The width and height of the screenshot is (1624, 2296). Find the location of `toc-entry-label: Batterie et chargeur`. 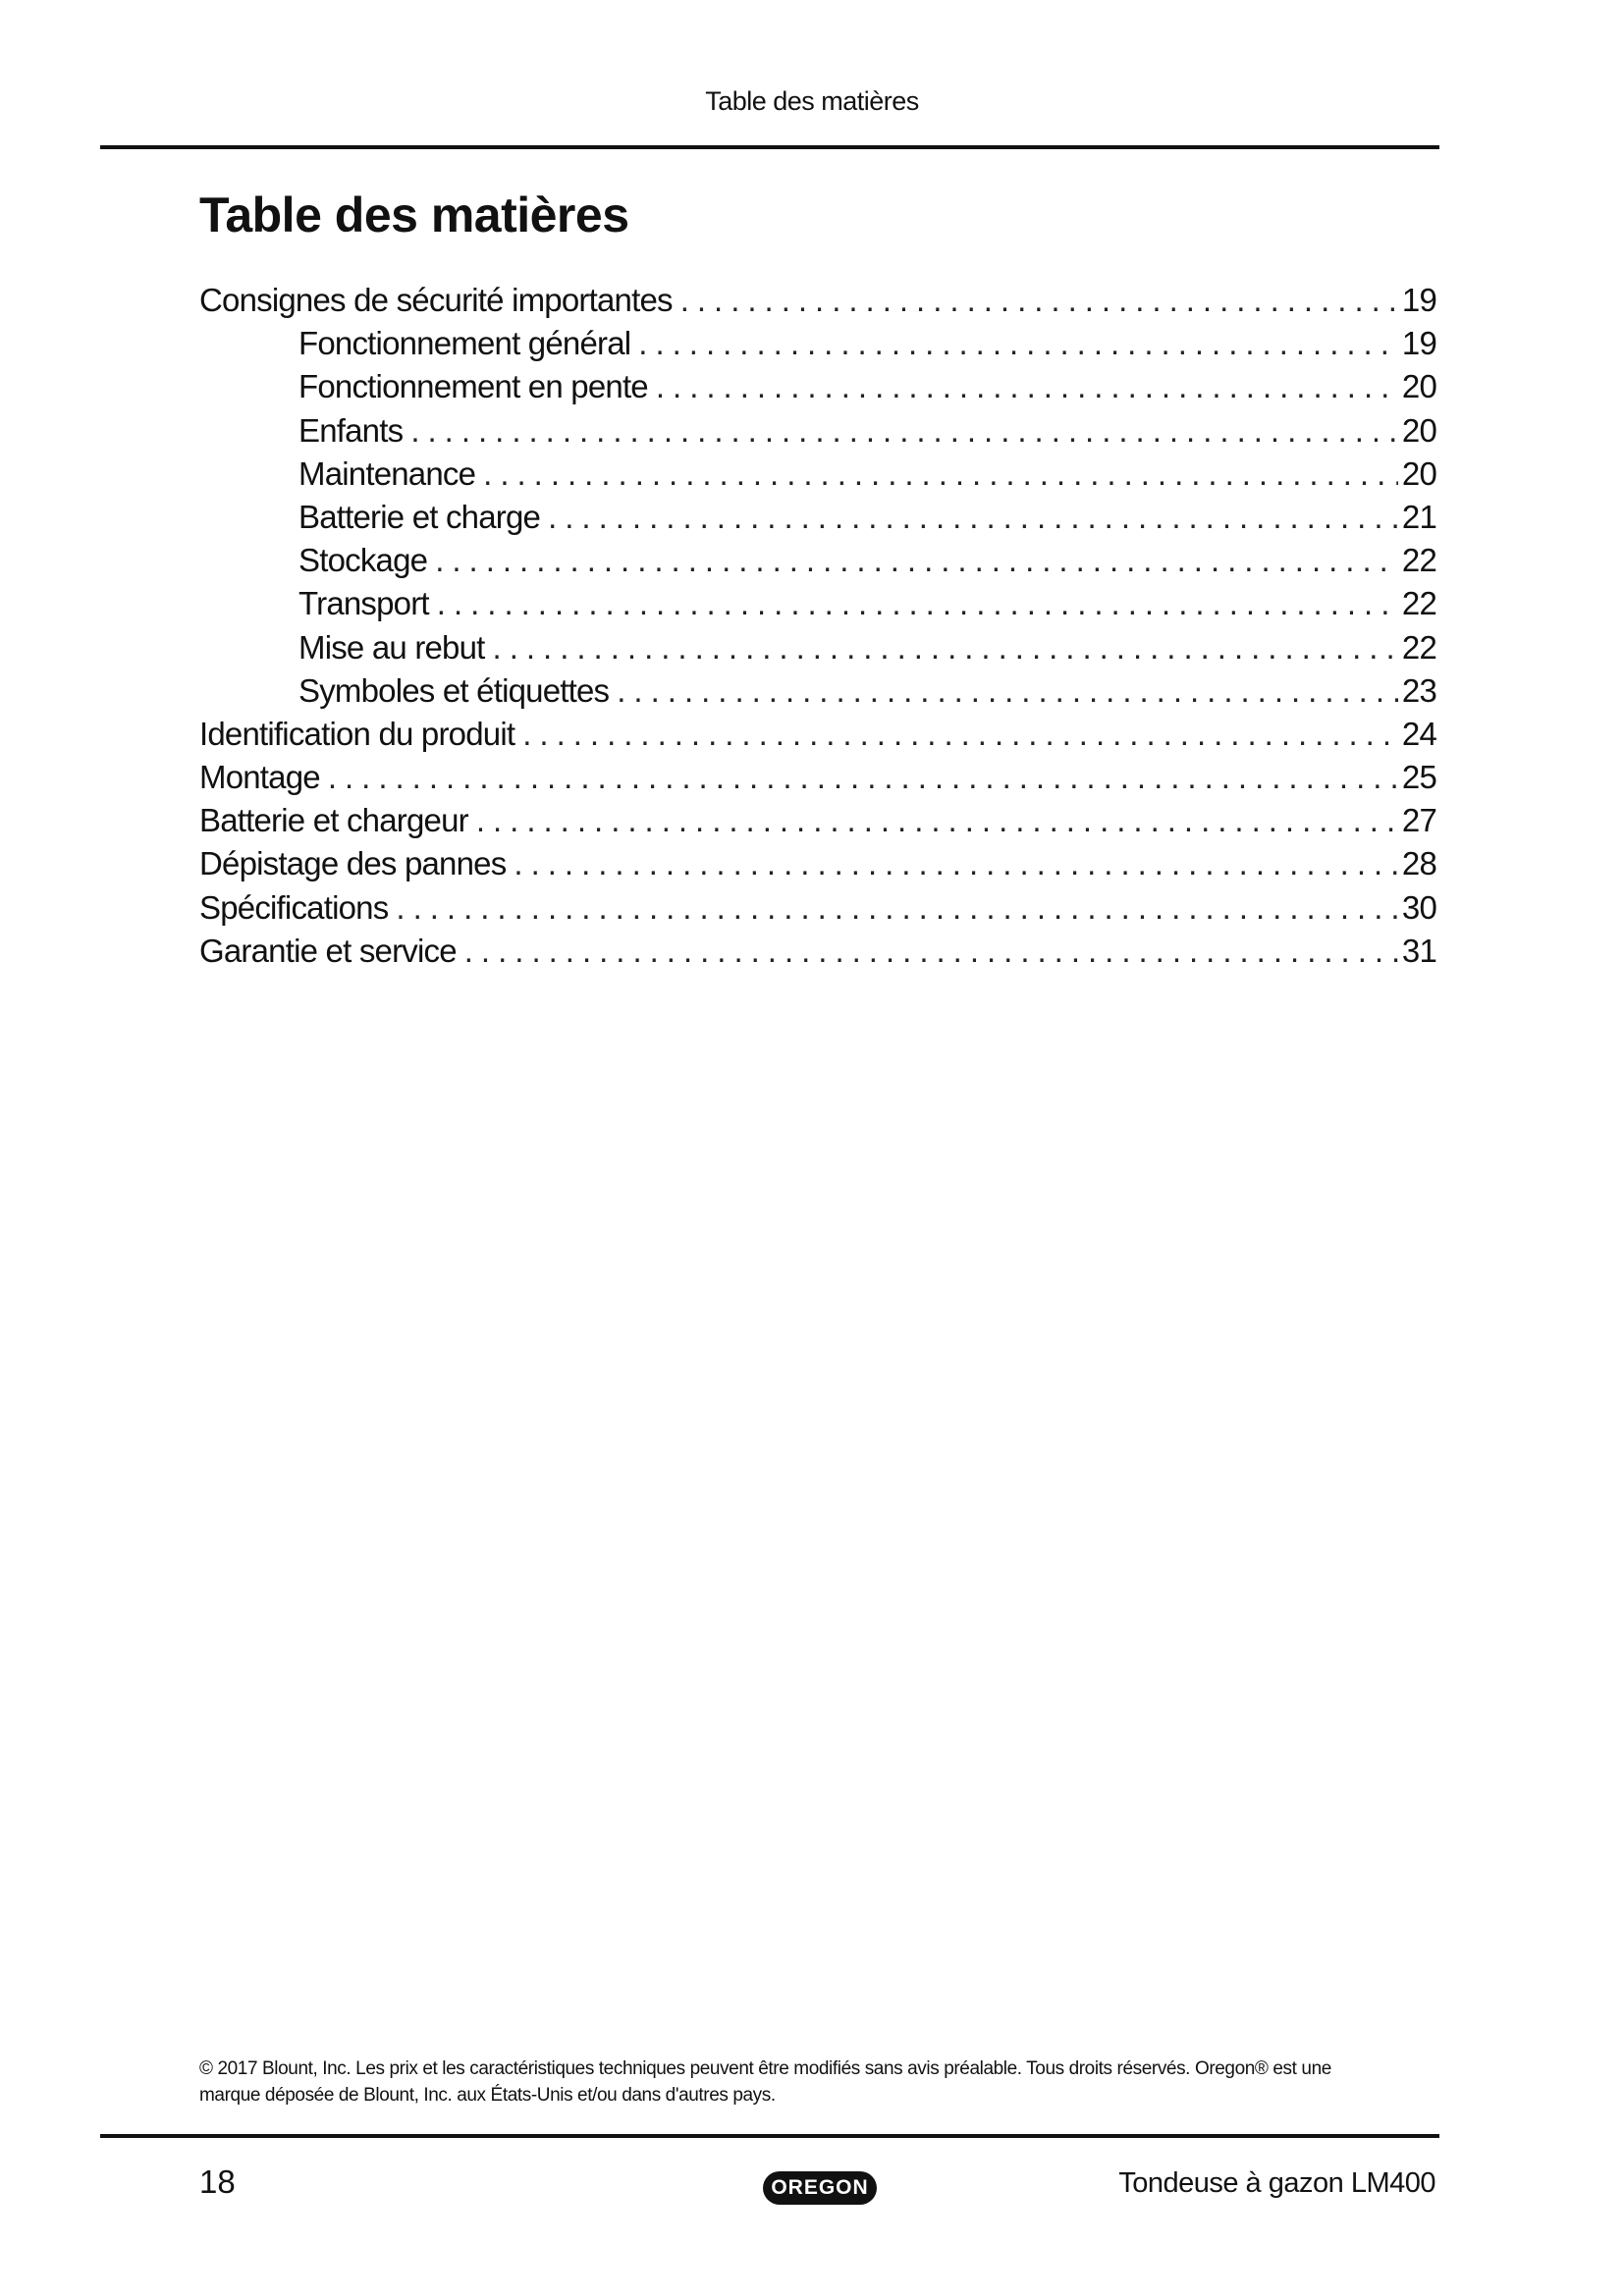

toc-entry-label: Batterie et chargeur is located at coordinates (334, 820).